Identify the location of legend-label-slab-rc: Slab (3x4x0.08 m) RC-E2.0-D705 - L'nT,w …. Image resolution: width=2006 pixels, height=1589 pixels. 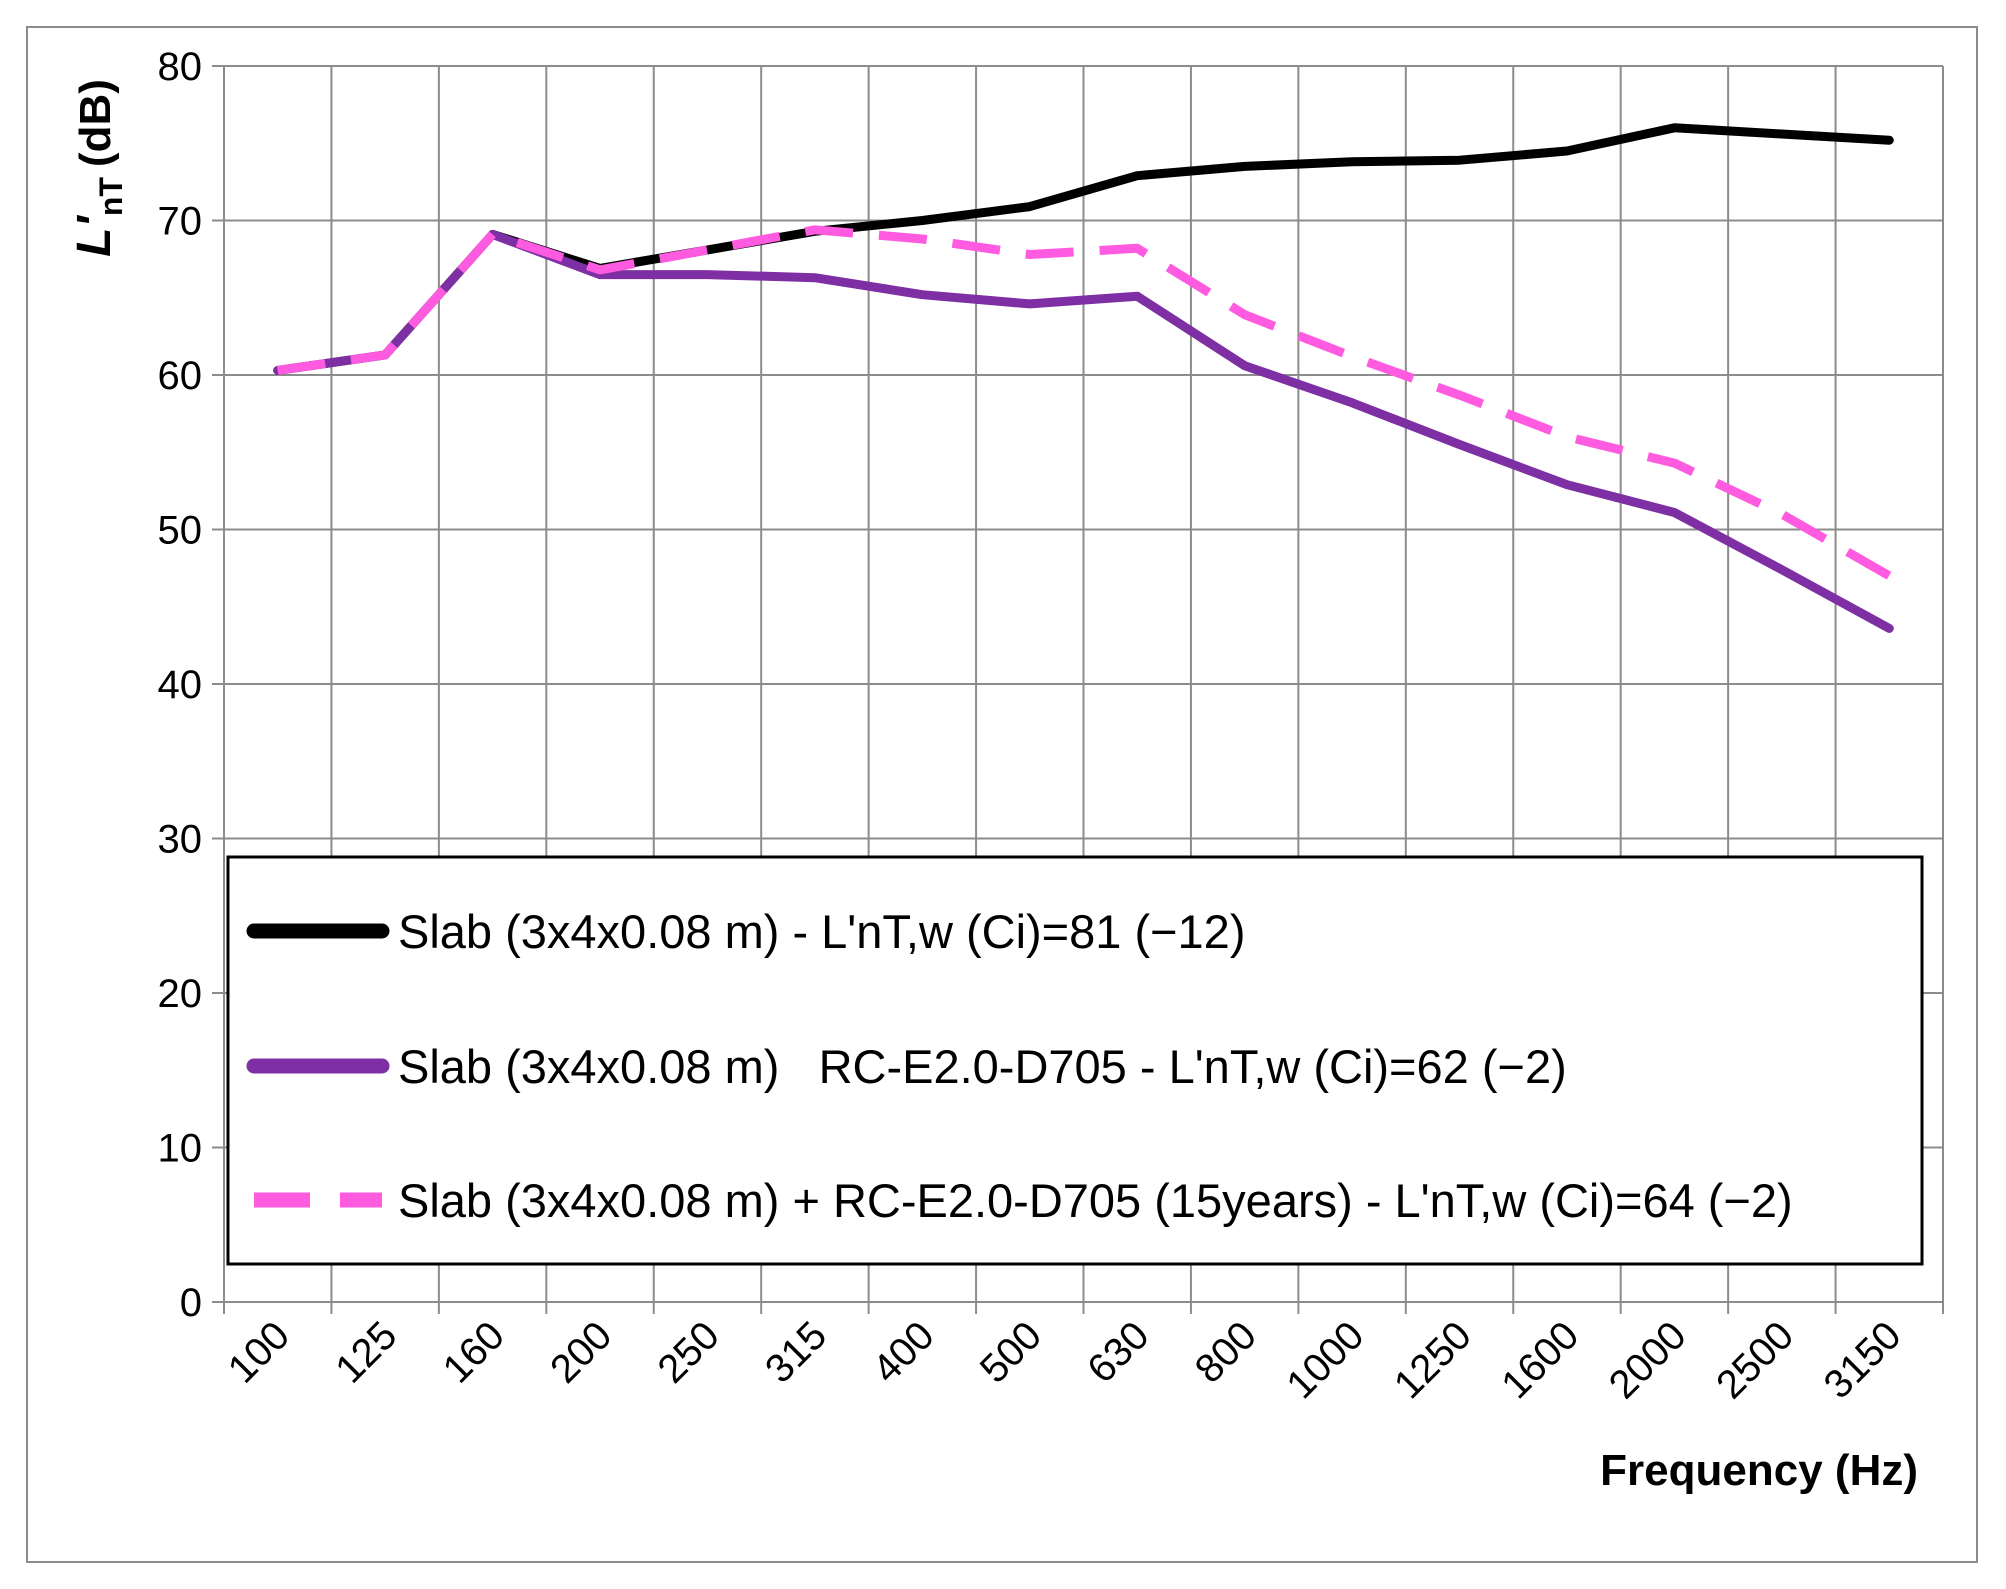
(982, 1066).